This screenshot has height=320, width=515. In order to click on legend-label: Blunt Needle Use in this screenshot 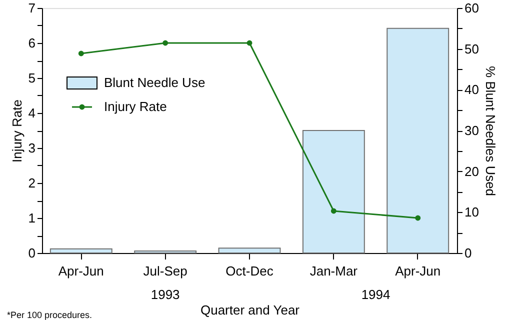, I will do `click(155, 82)`.